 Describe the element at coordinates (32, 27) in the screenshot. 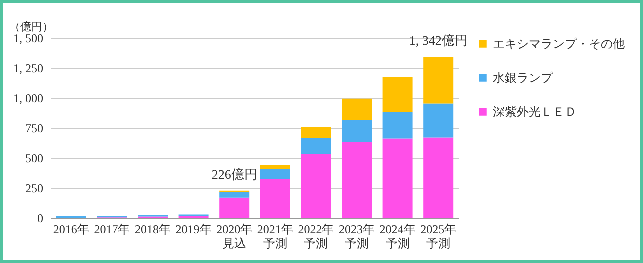

I see `y-axis-title: （億円）` at that location.